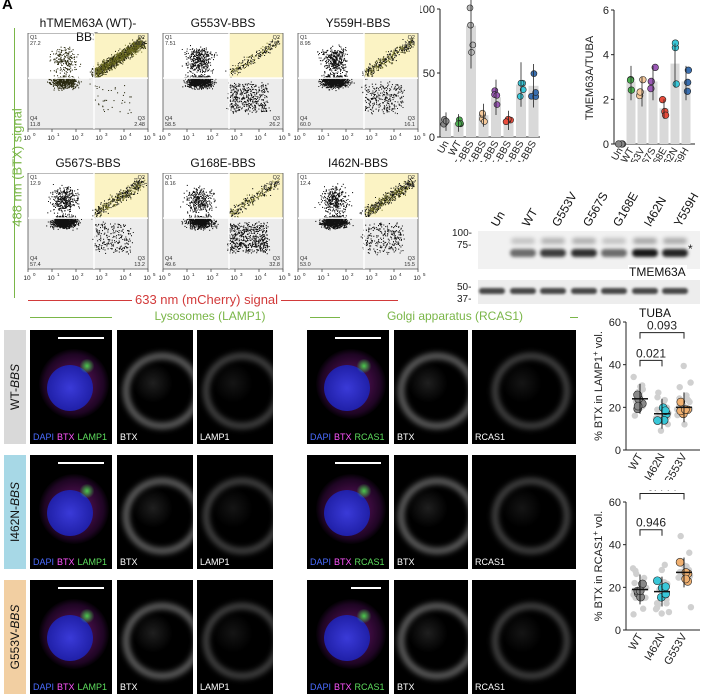  Describe the element at coordinates (462, 233) in the screenshot. I see `marker-100: 100-` at that location.